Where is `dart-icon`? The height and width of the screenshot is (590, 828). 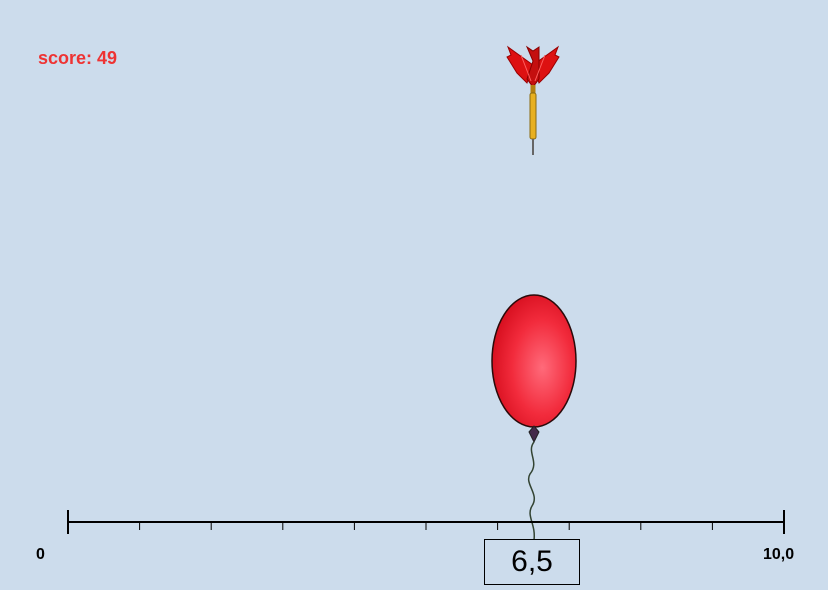 dart-icon is located at coordinates (533, 100).